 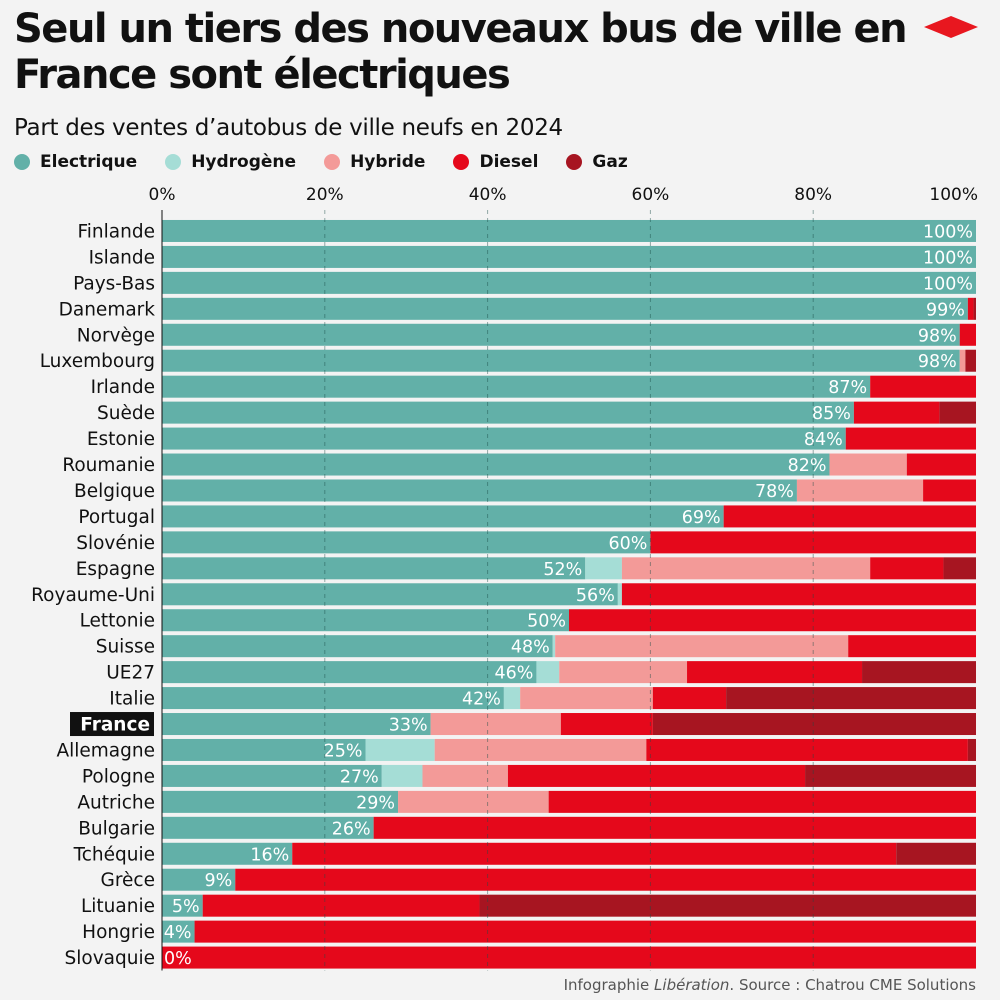 I want to click on data-label: 46%, so click(x=514, y=674).